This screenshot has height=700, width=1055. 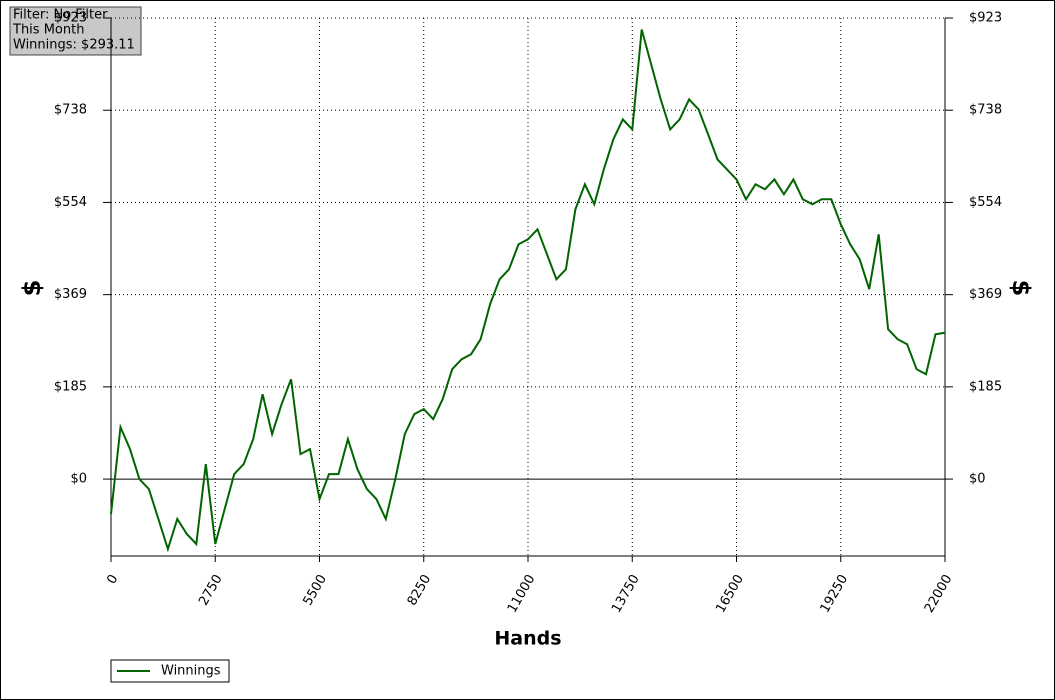 I want to click on y2-tick-label: $369, so click(x=985, y=294).